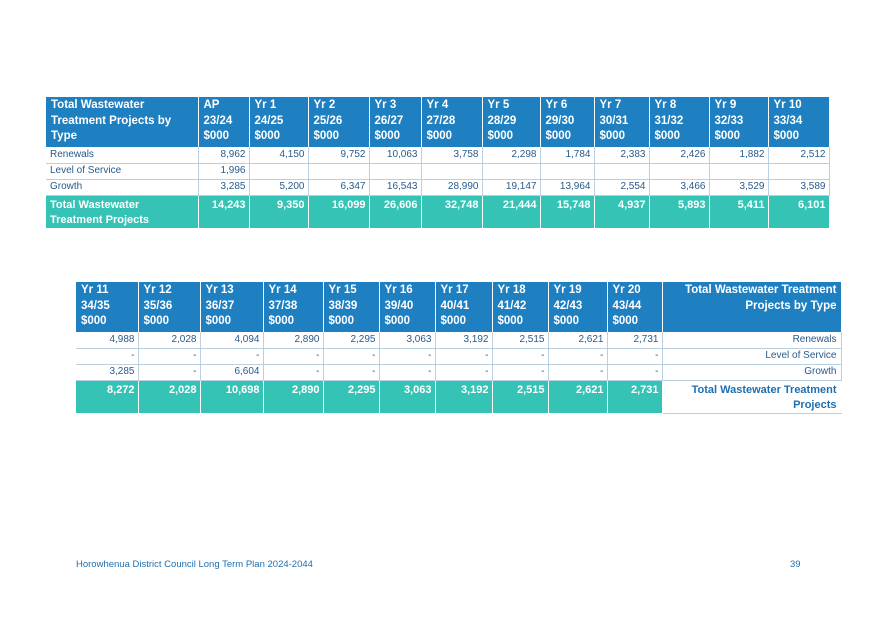 This screenshot has height=618, width=874. Describe the element at coordinates (452, 187) in the screenshot. I see `value-cell: 28,990` at that location.